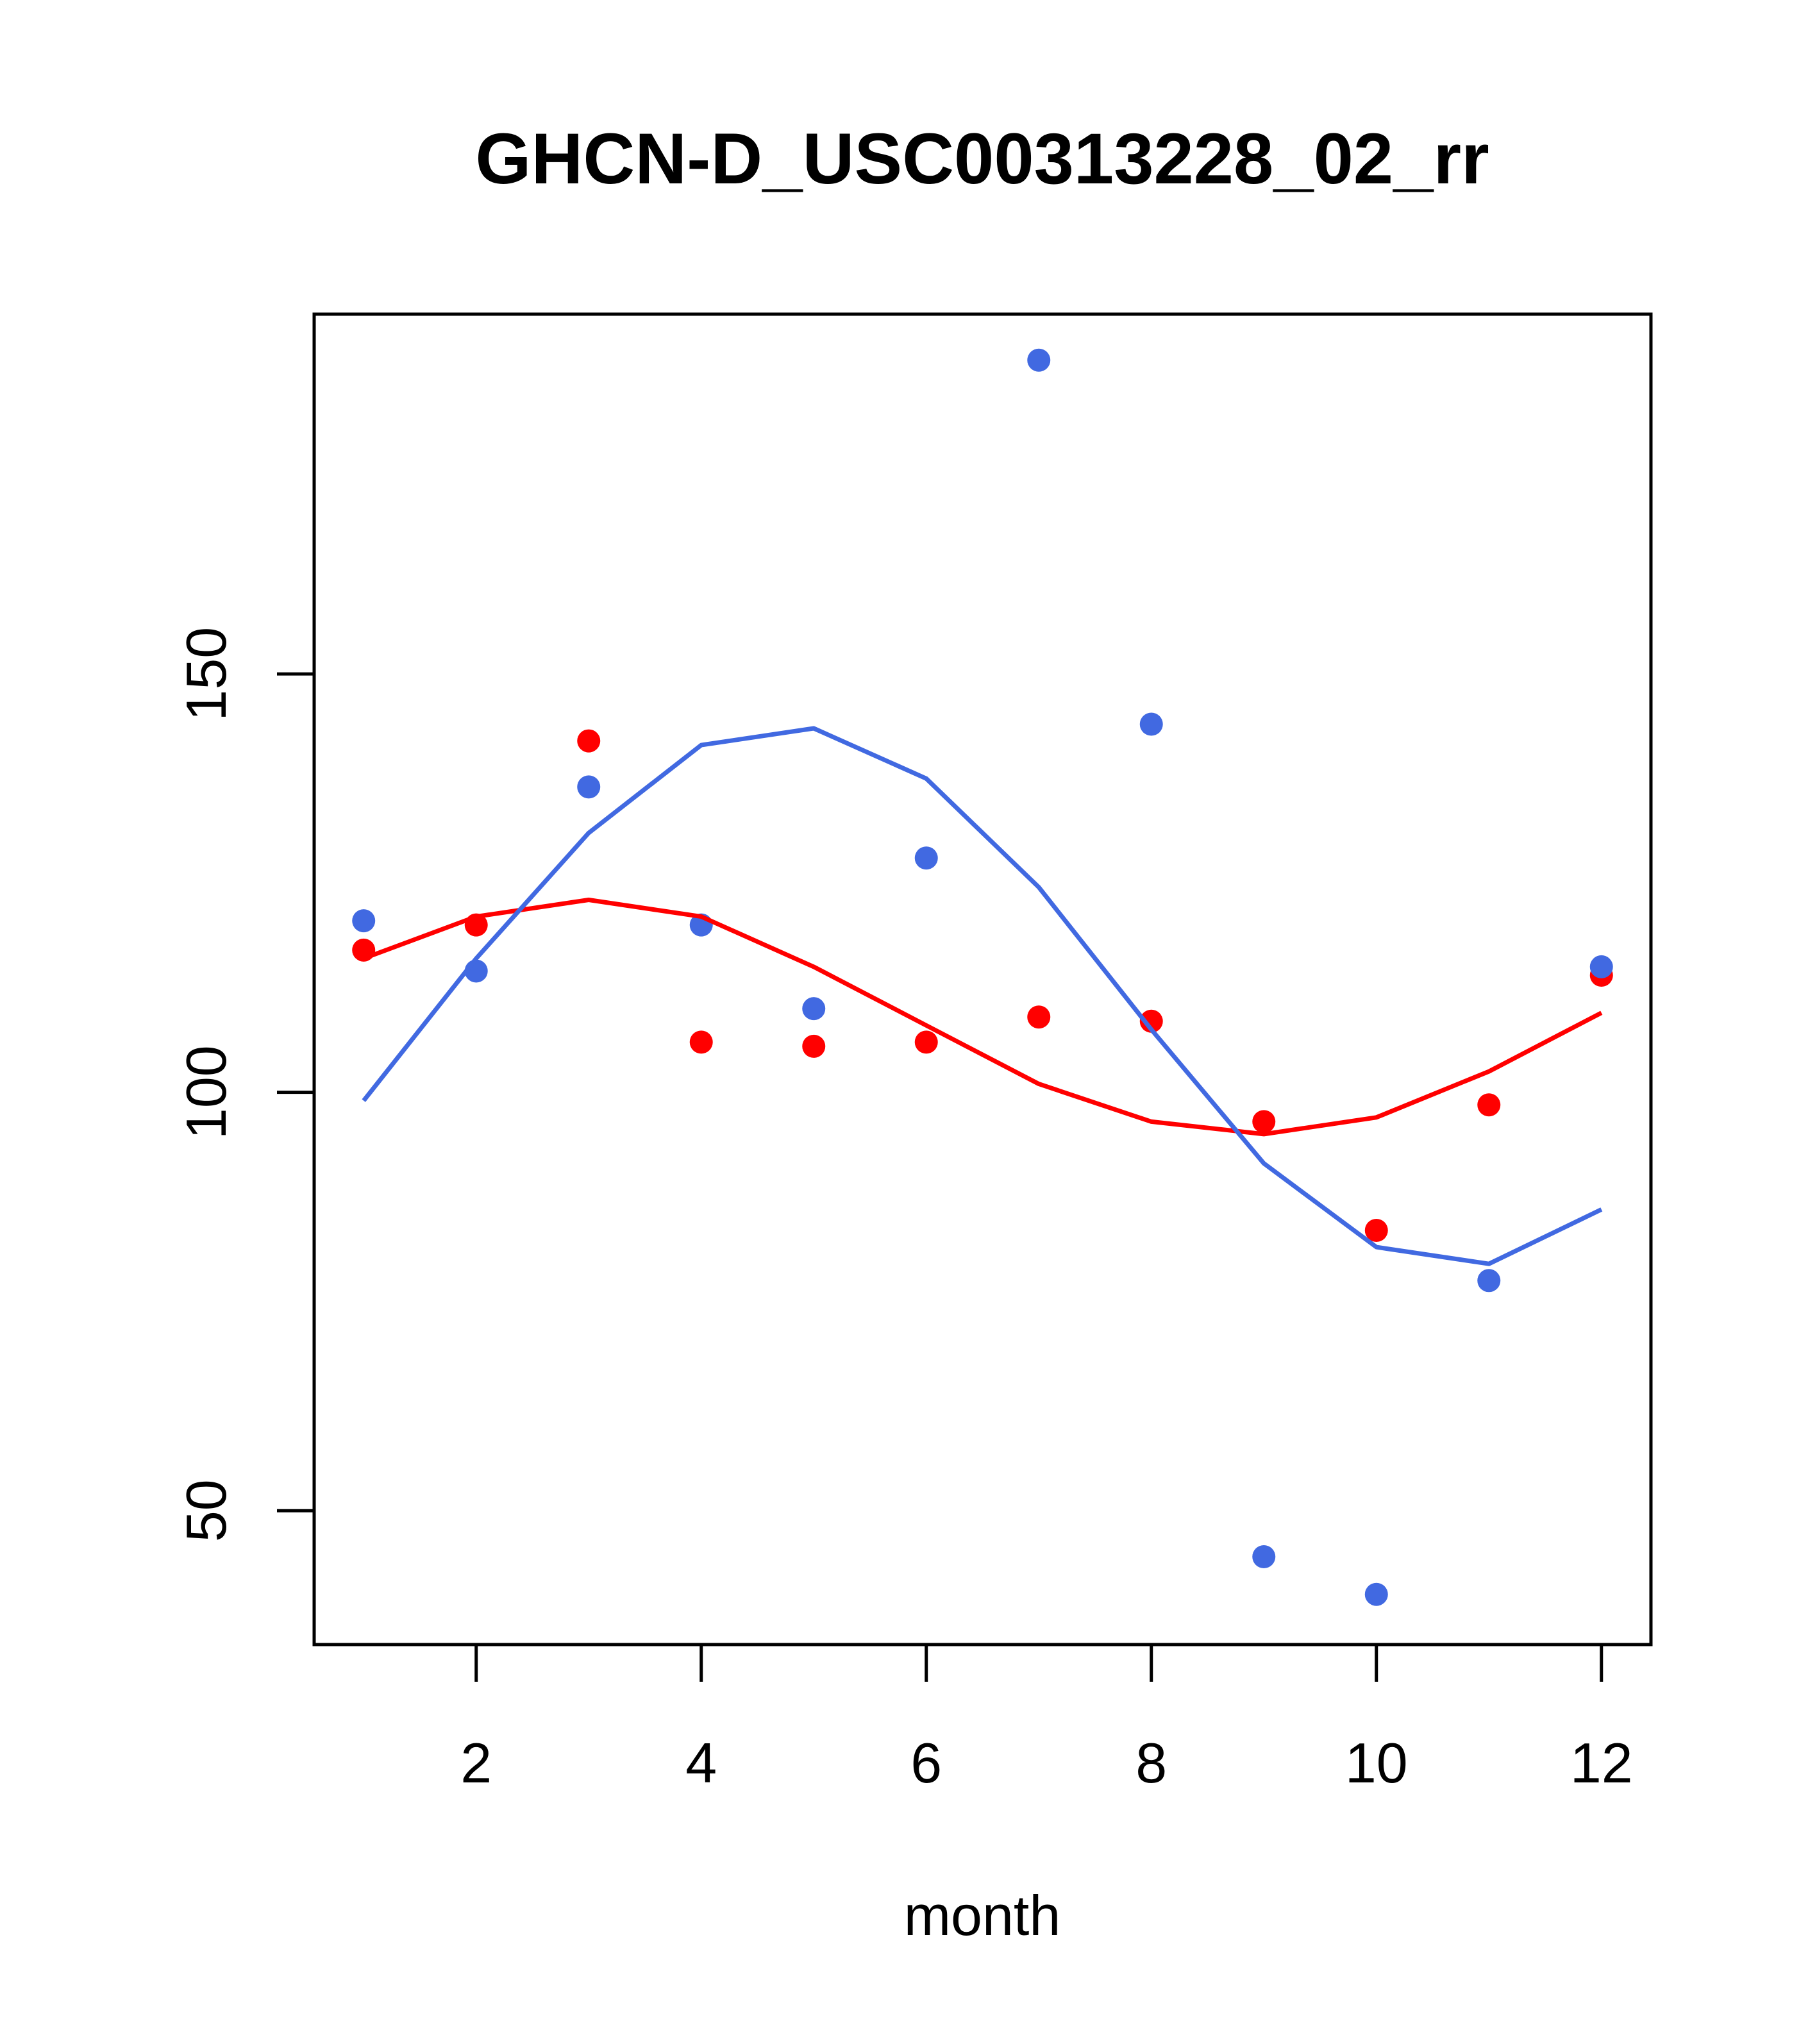 The width and height of the screenshot is (1817, 2044). I want to click on y-tick-label: 150, so click(206, 674).